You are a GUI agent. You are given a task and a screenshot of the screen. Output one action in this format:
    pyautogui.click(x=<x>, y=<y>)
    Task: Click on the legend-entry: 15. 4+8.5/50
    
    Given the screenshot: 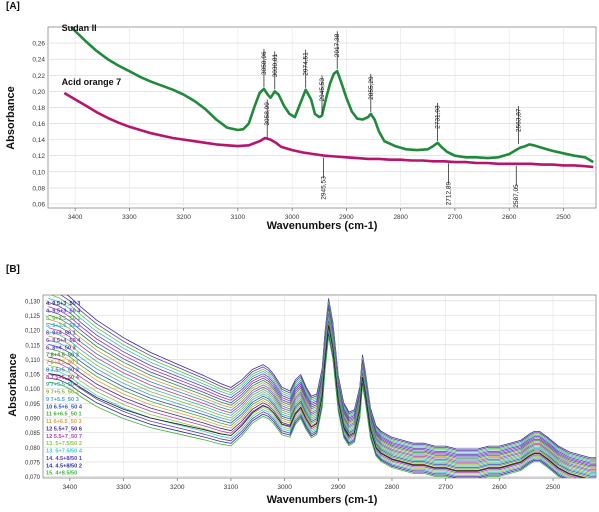 What is the action you would take?
    pyautogui.click(x=61, y=474)
    